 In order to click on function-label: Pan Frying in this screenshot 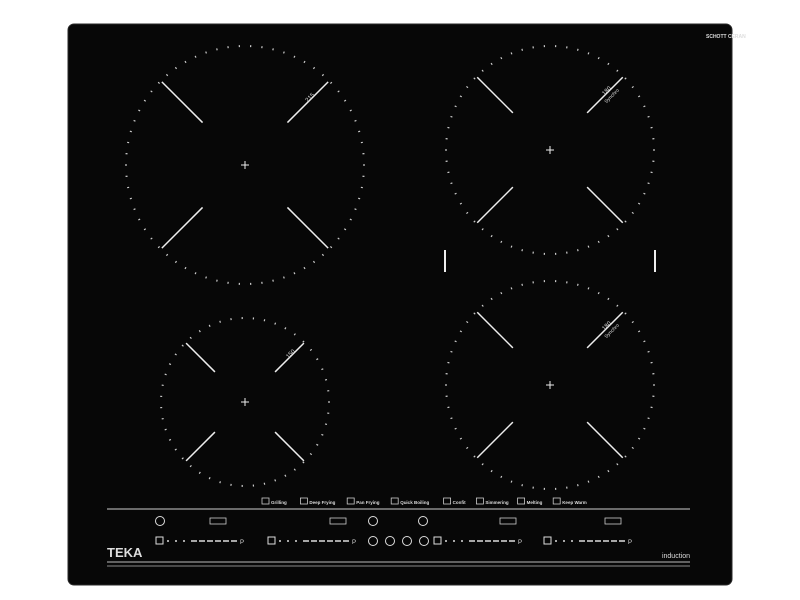, I will do `click(368, 502)`.